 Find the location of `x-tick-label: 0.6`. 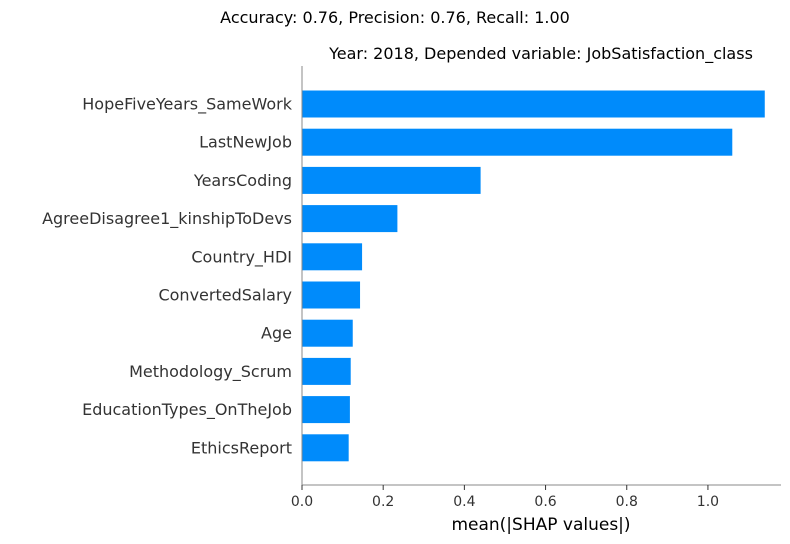

x-tick-label: 0.6 is located at coordinates (545, 502).